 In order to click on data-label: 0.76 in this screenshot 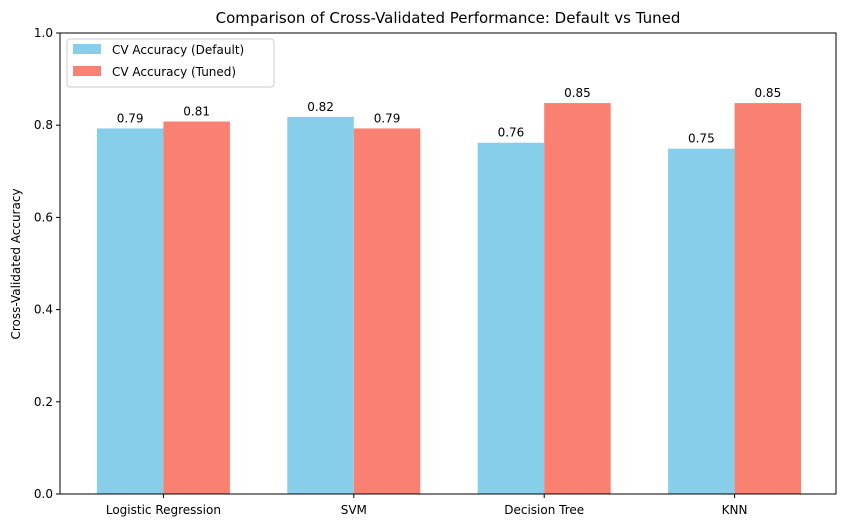, I will do `click(511, 133)`.